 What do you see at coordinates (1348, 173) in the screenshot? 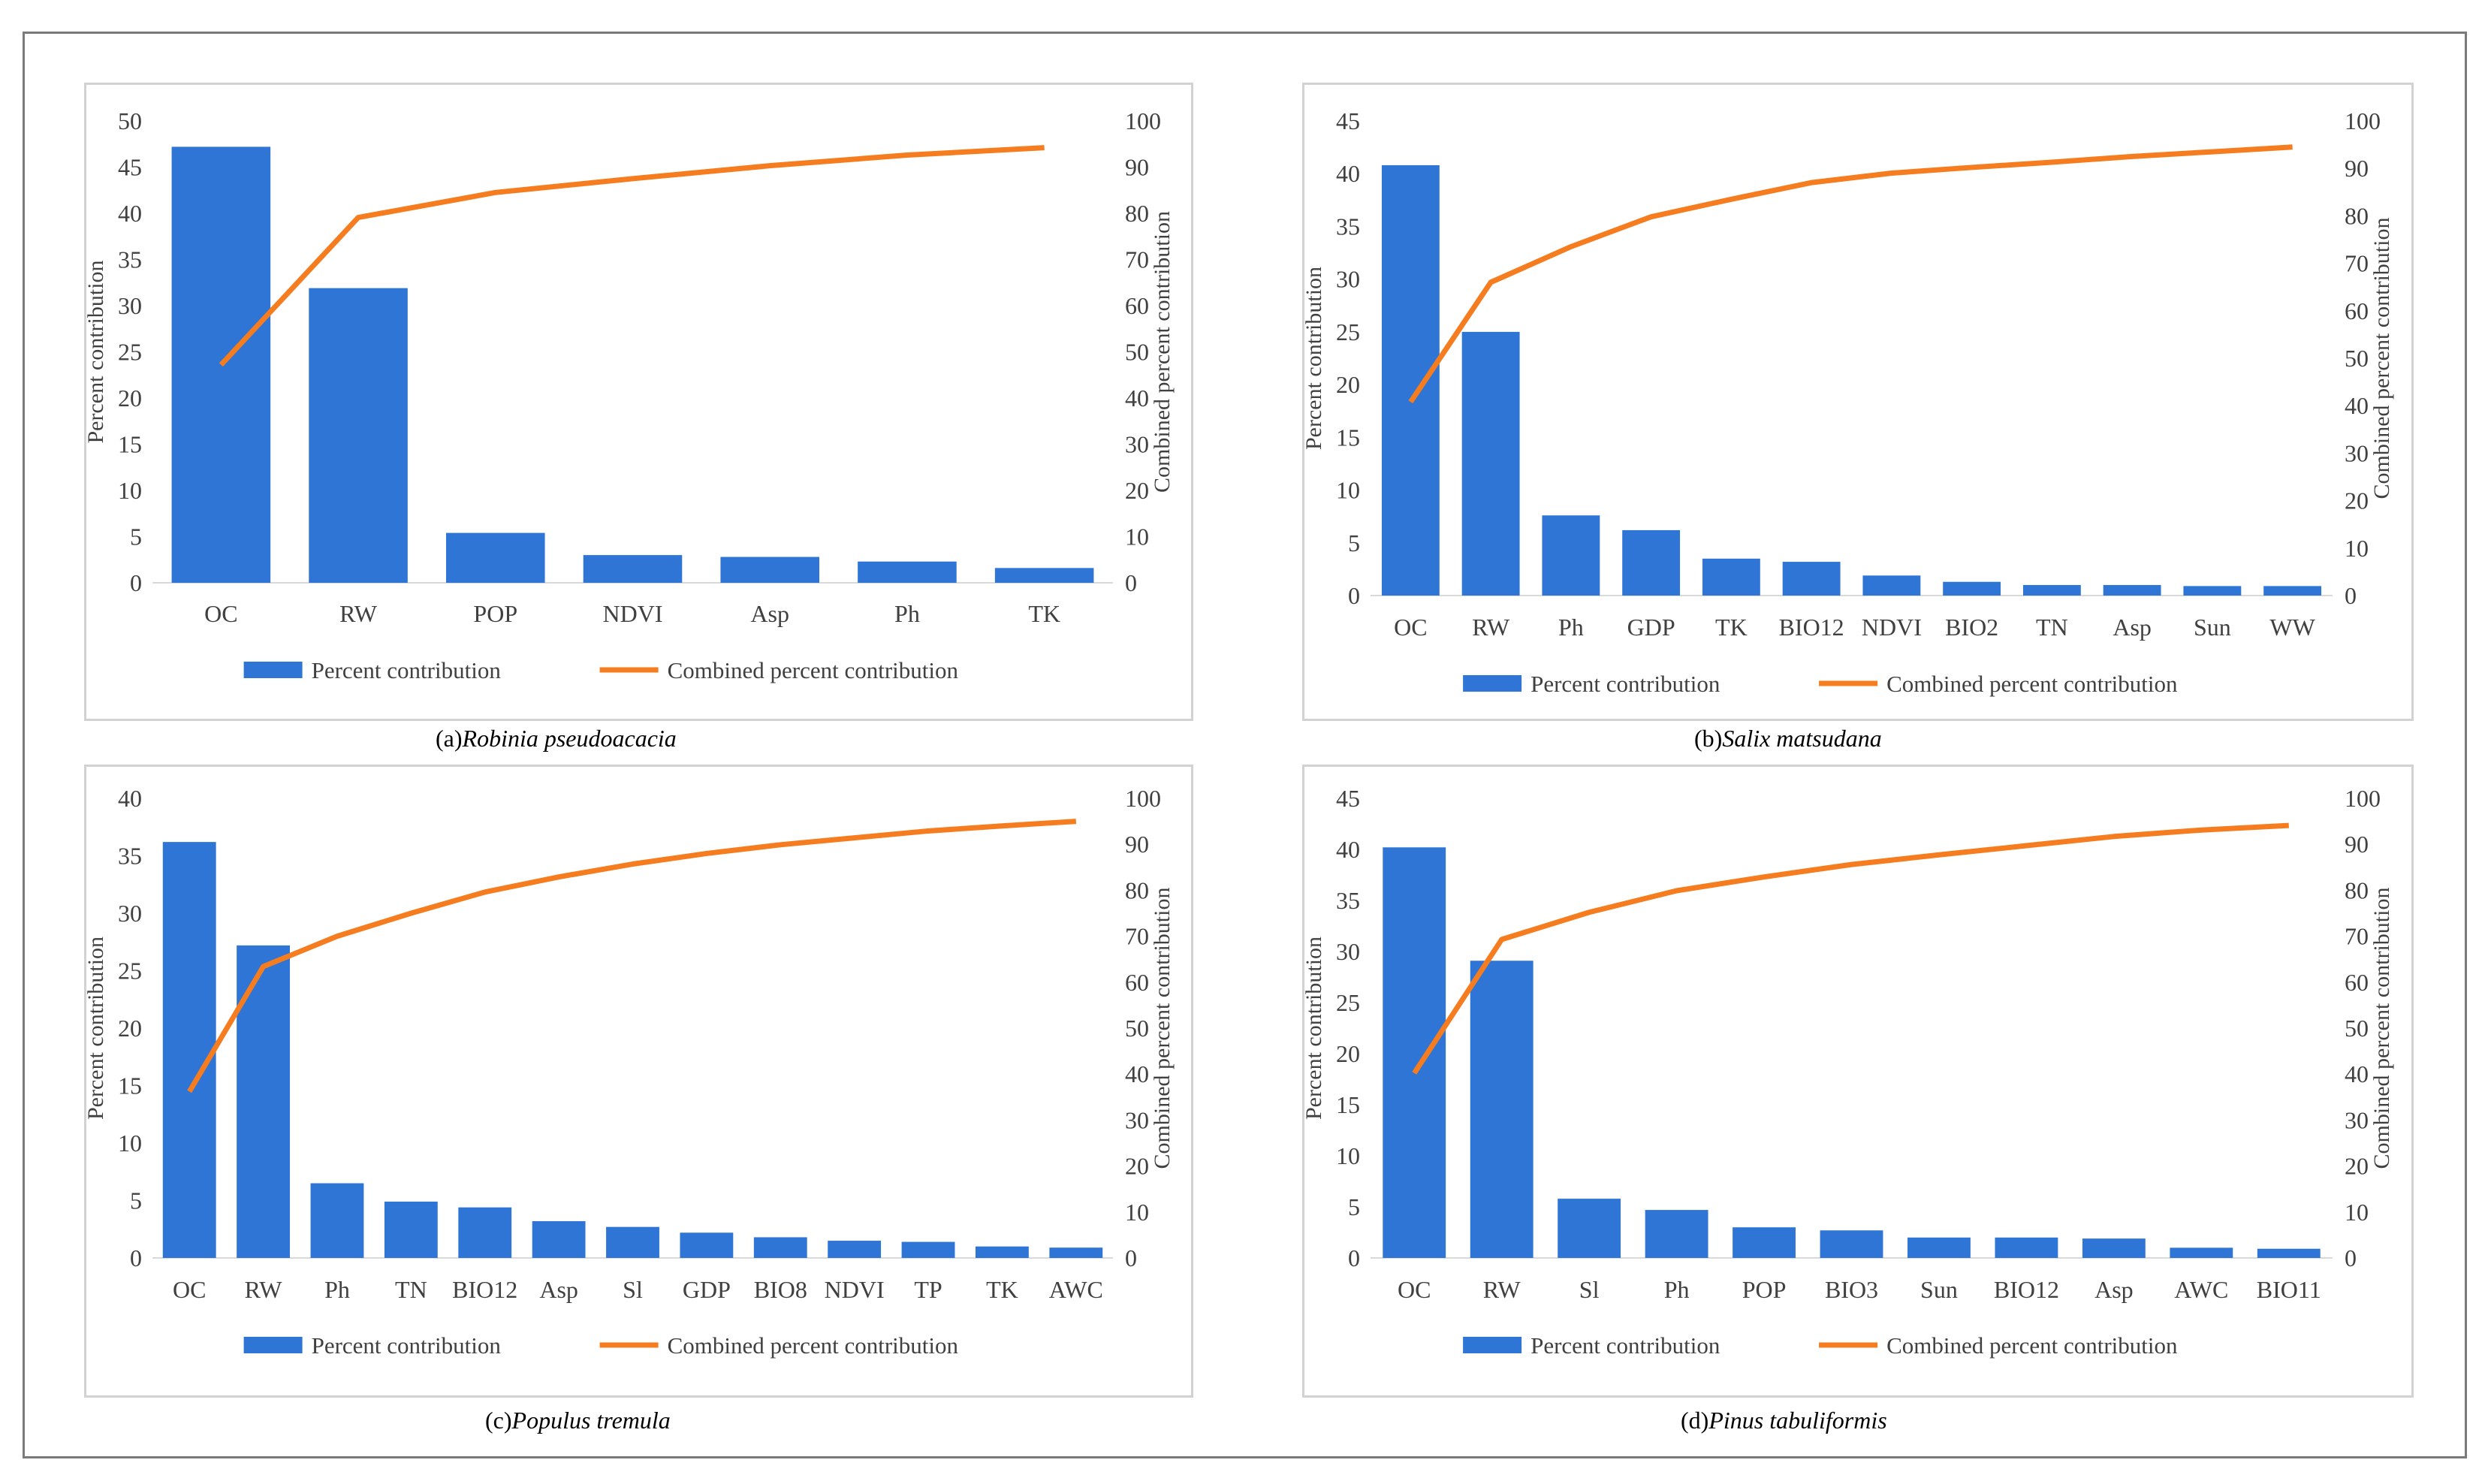
I see `y-left-tick-label: 40` at bounding box center [1348, 173].